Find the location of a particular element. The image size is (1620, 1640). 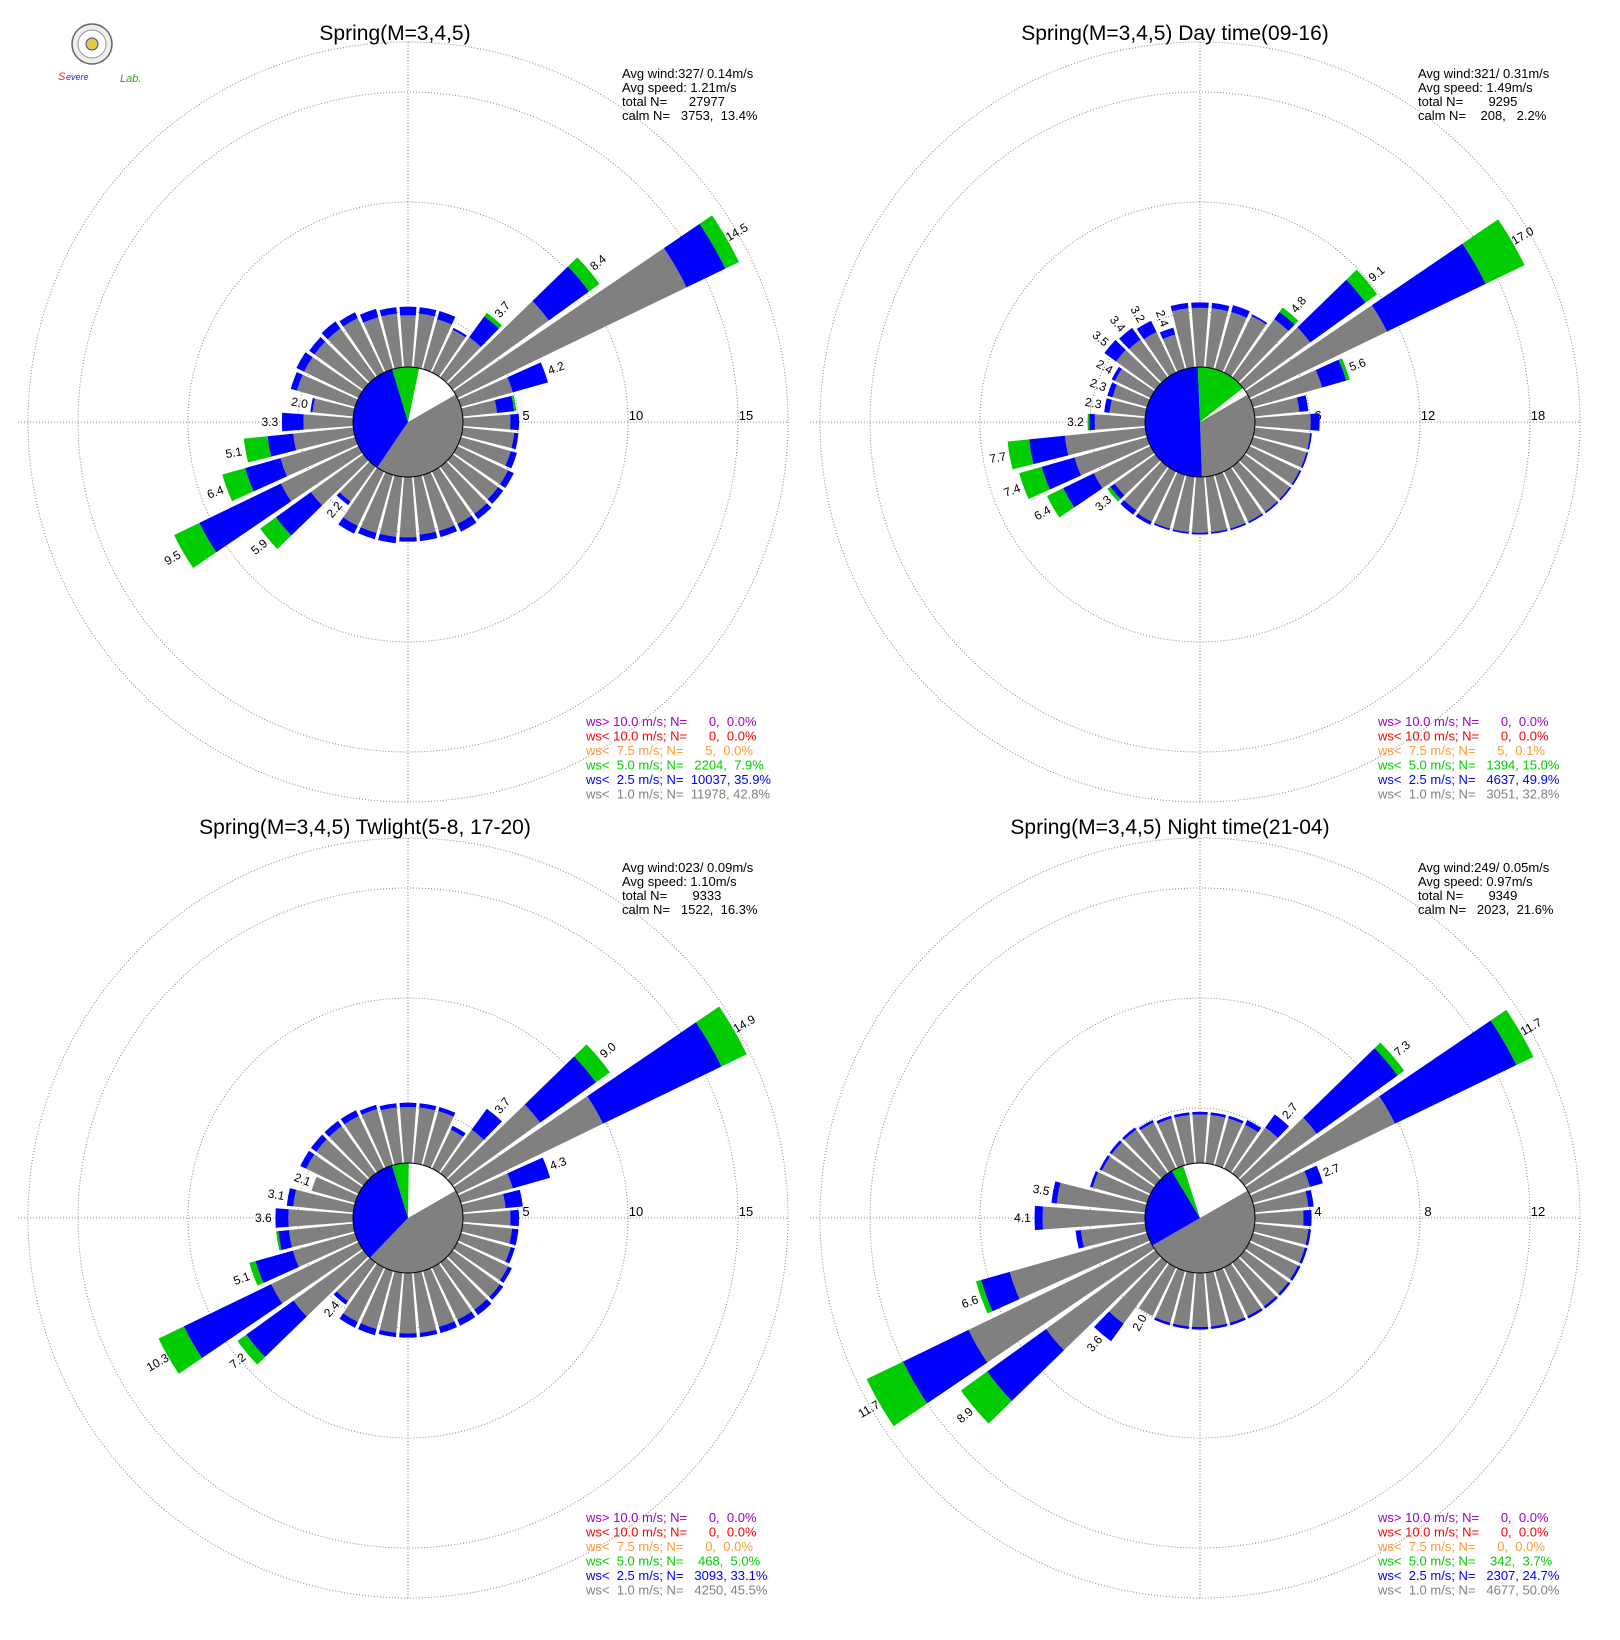

petal-label: 5.1 is located at coordinates (233, 452).